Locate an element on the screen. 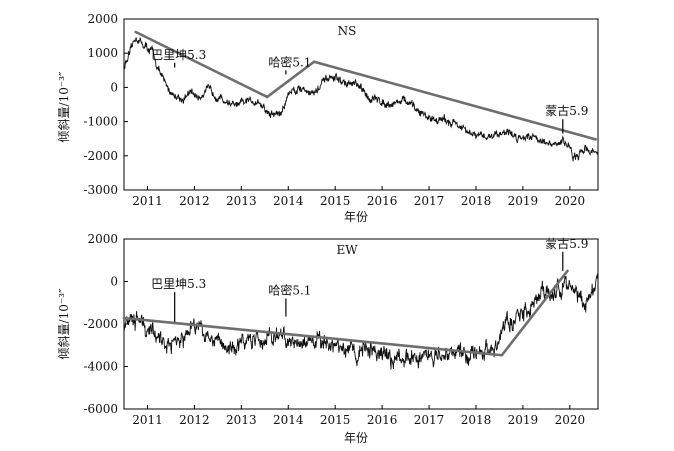  ew-trend-lines is located at coordinates (345, 313).